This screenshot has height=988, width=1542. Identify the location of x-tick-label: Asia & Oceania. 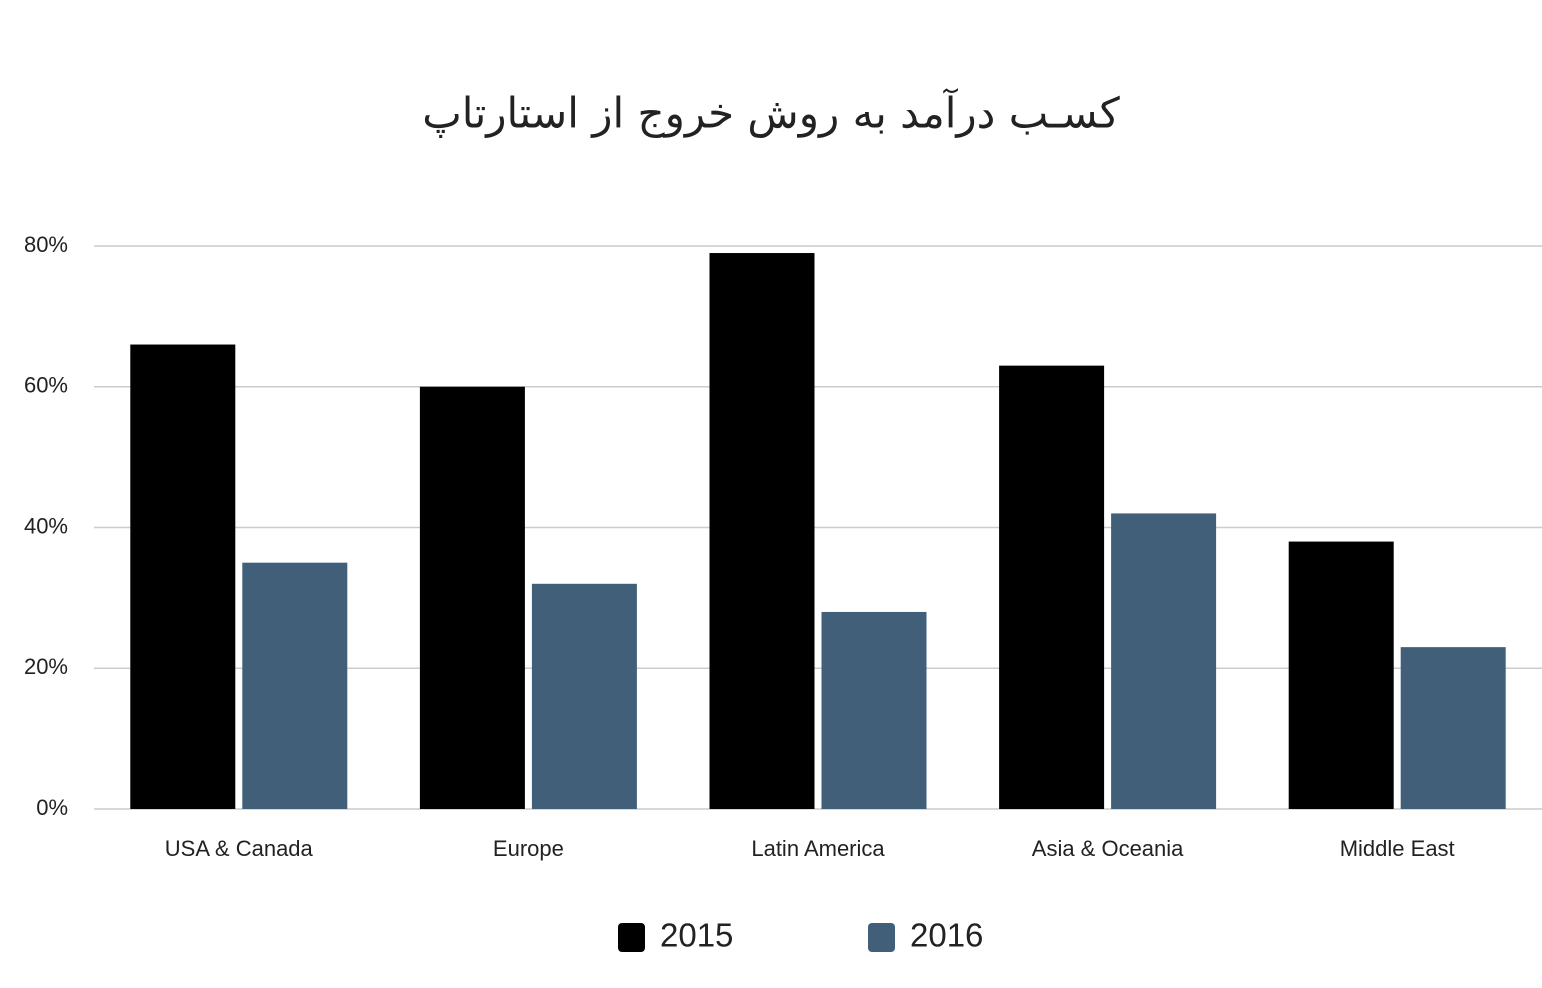
(1108, 848).